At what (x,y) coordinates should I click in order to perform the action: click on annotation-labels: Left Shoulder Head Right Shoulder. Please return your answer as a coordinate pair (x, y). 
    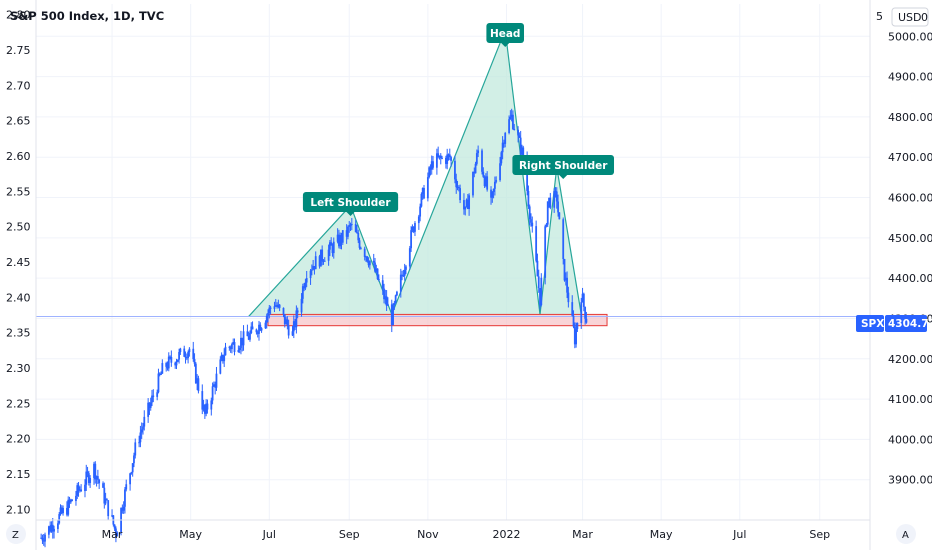
    Looking at the image, I should click on (458, 119).